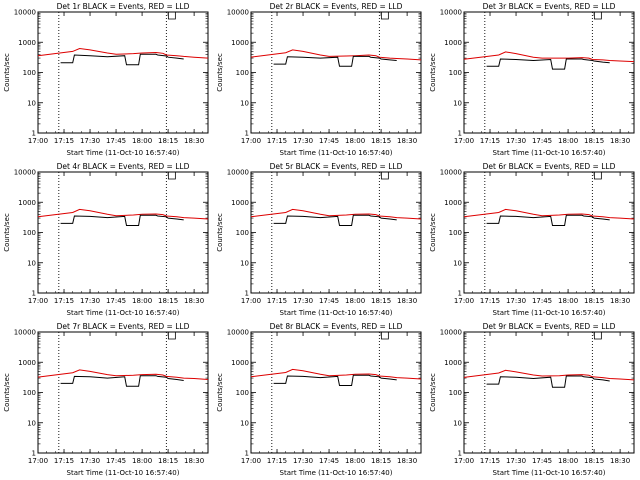  What do you see at coordinates (549, 326) in the screenshot?
I see `chart-title: Det 9r BLACK = Events, RED = LLD` at bounding box center [549, 326].